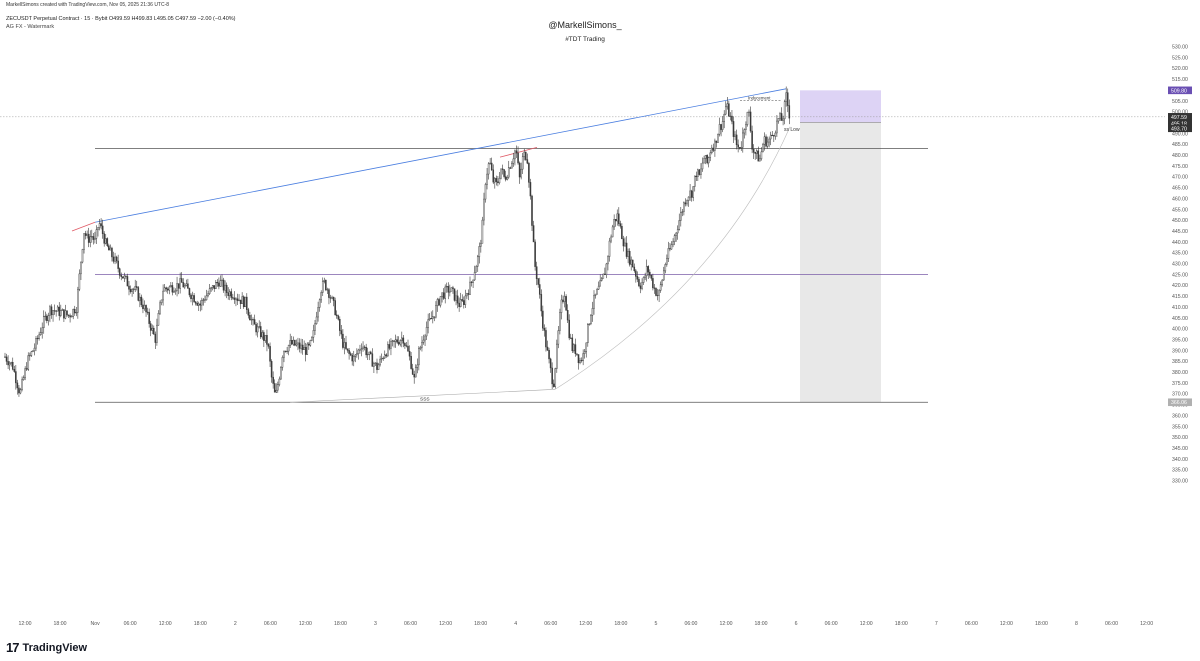  Describe the element at coordinates (1180, 384) in the screenshot. I see `y-tick-label: 375.00` at that location.